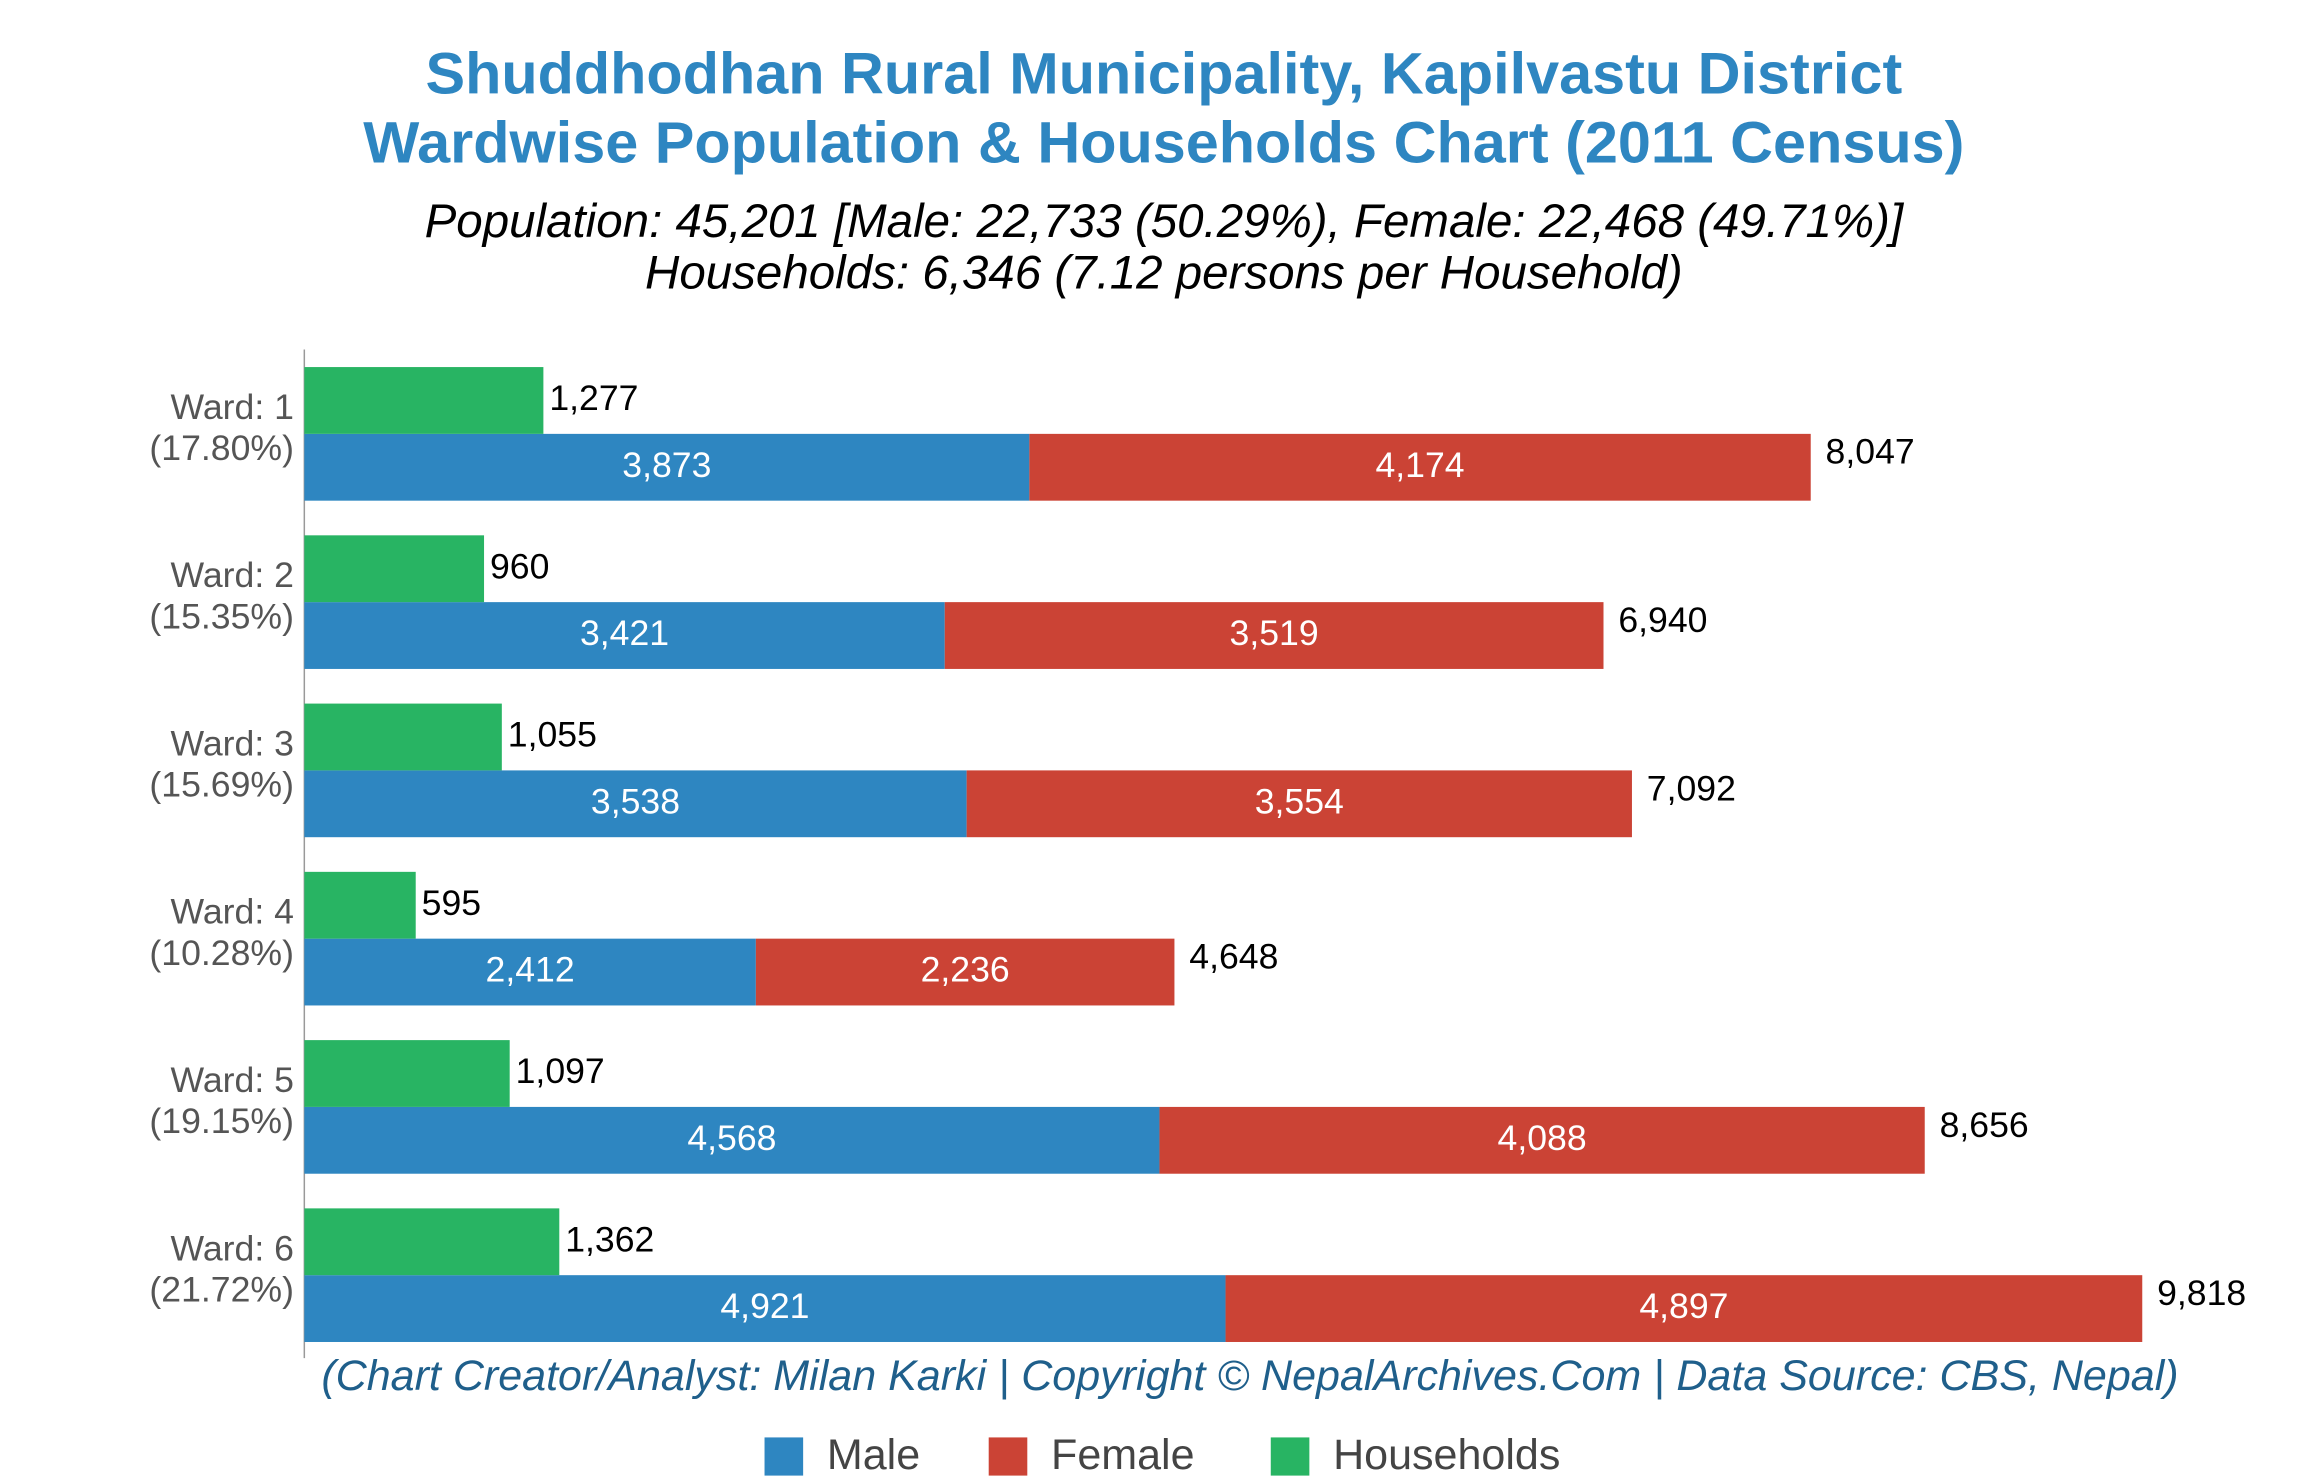 The image size is (2304, 1480). Describe the element at coordinates (221, 1290) in the screenshot. I see `y-tick-label: (21.72%)` at that location.